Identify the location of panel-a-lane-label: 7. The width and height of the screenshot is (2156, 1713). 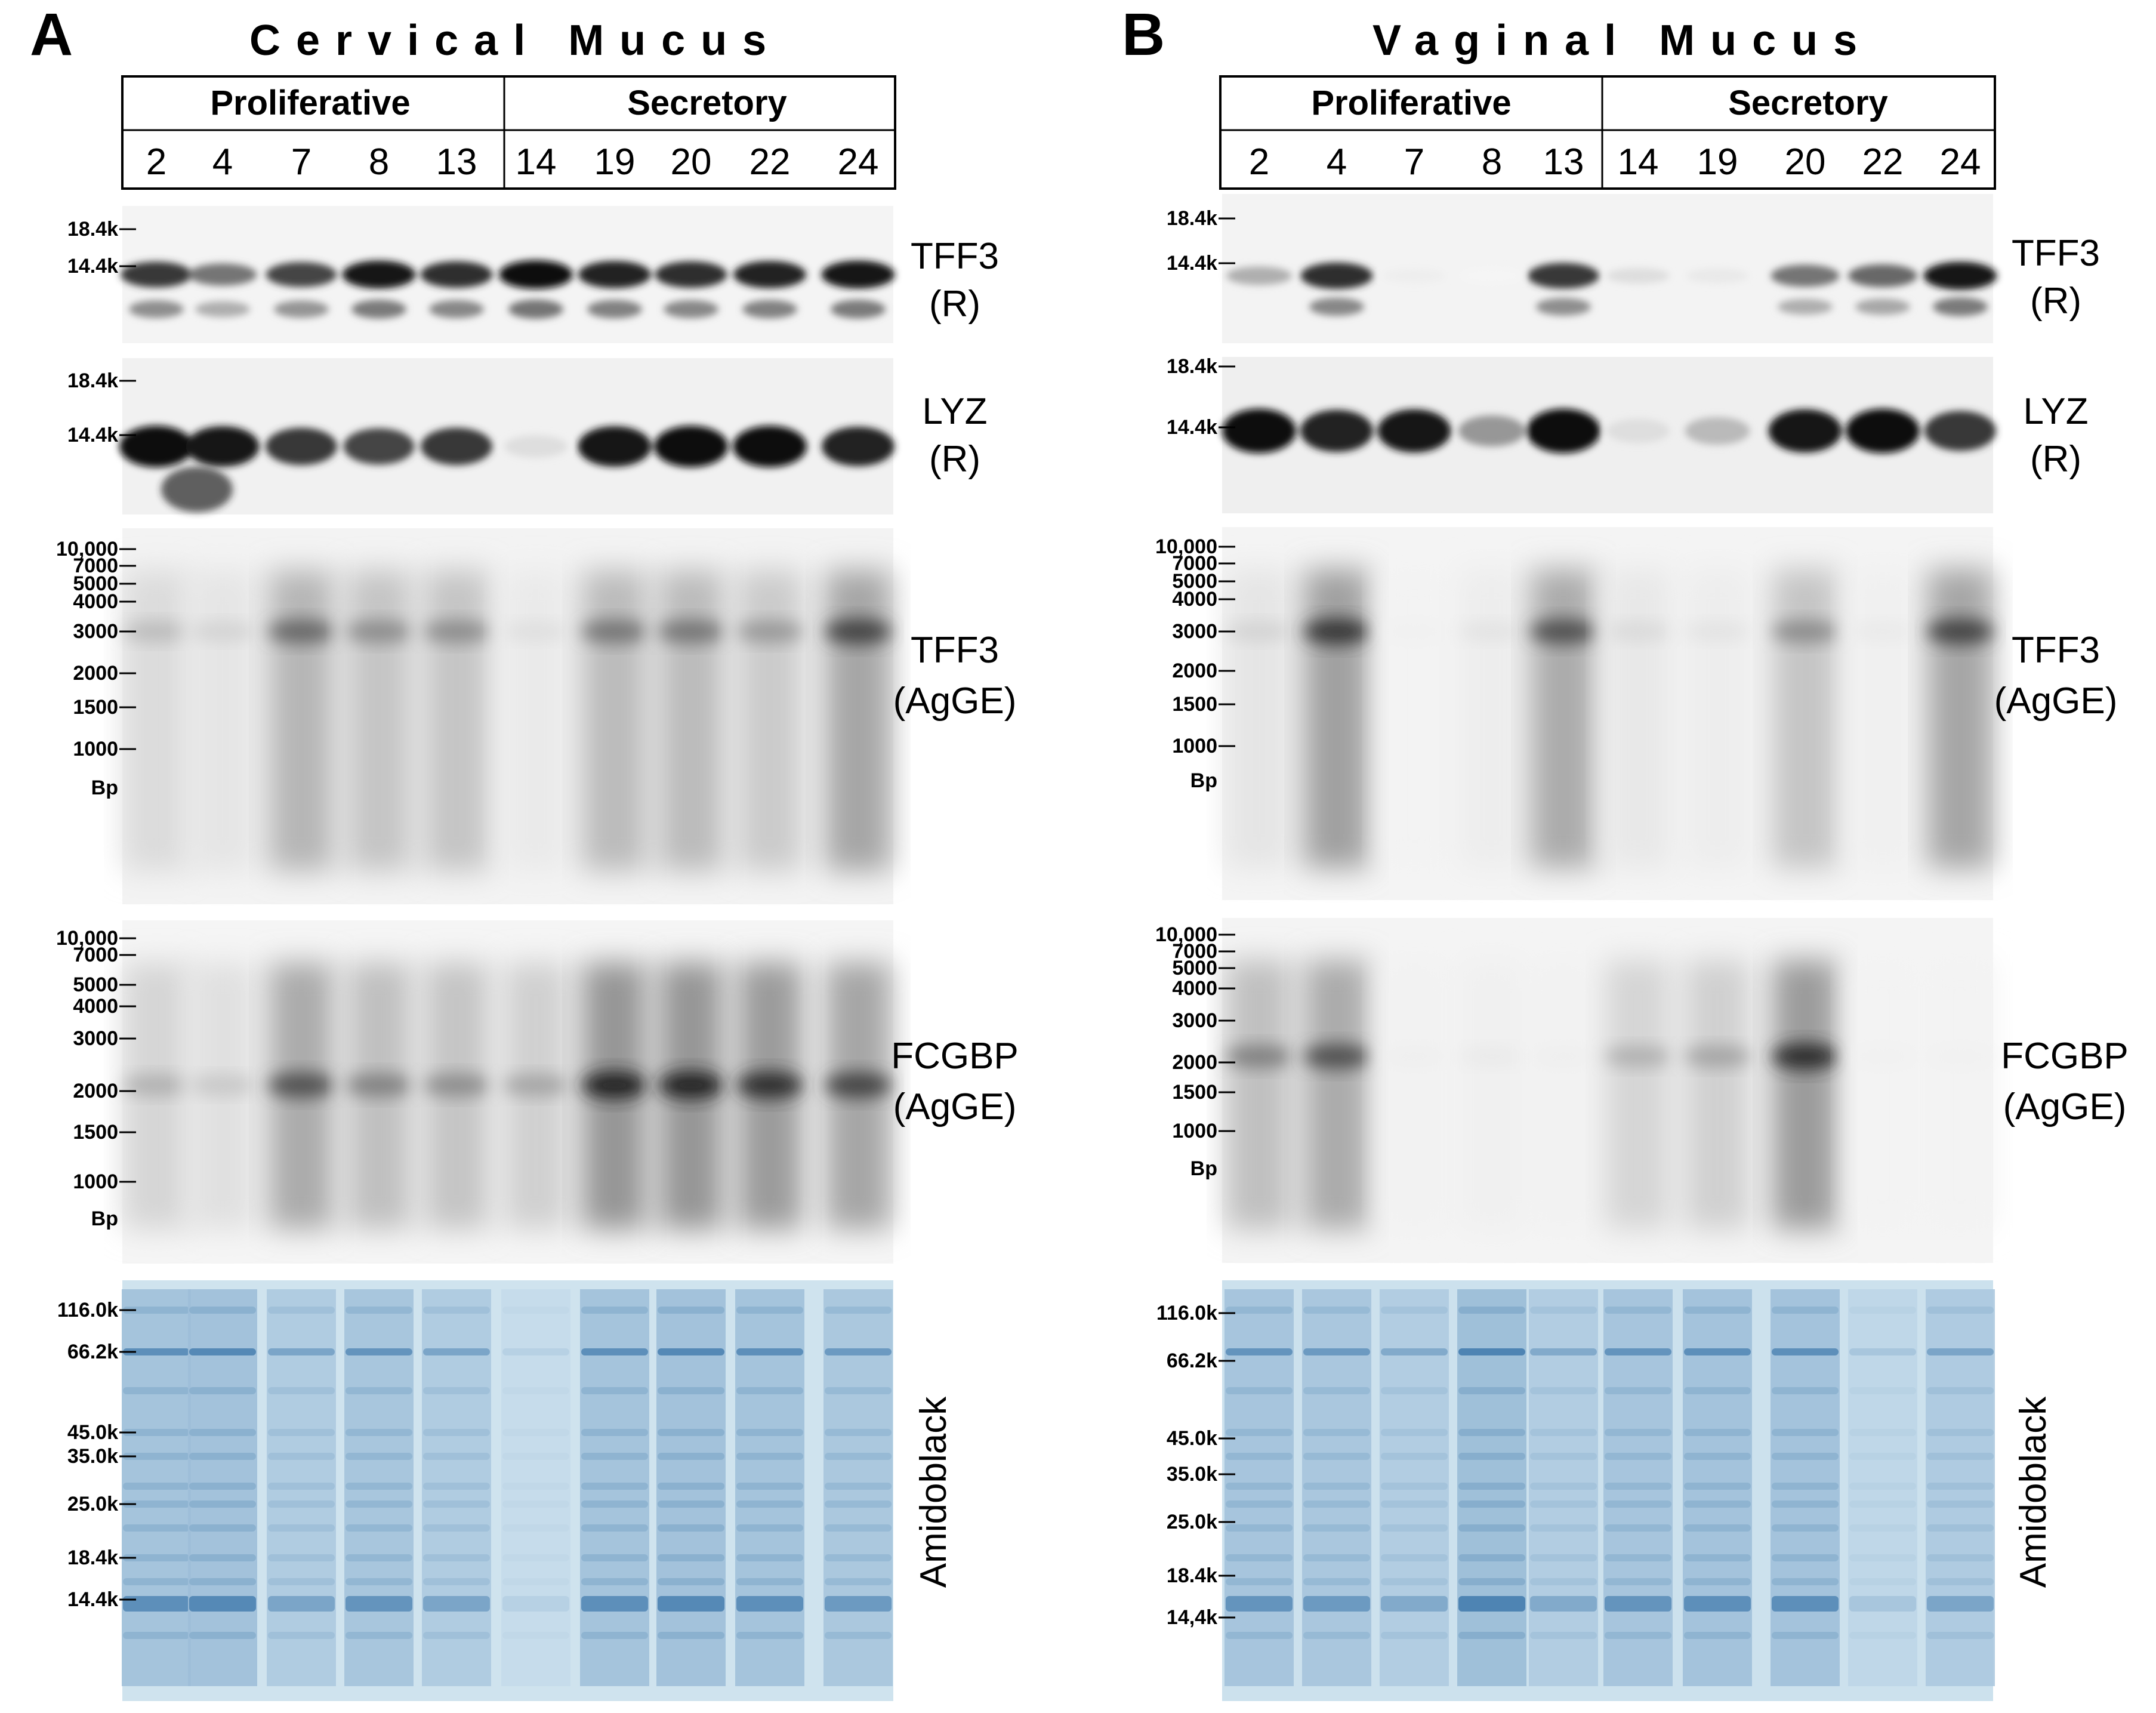
(301, 162).